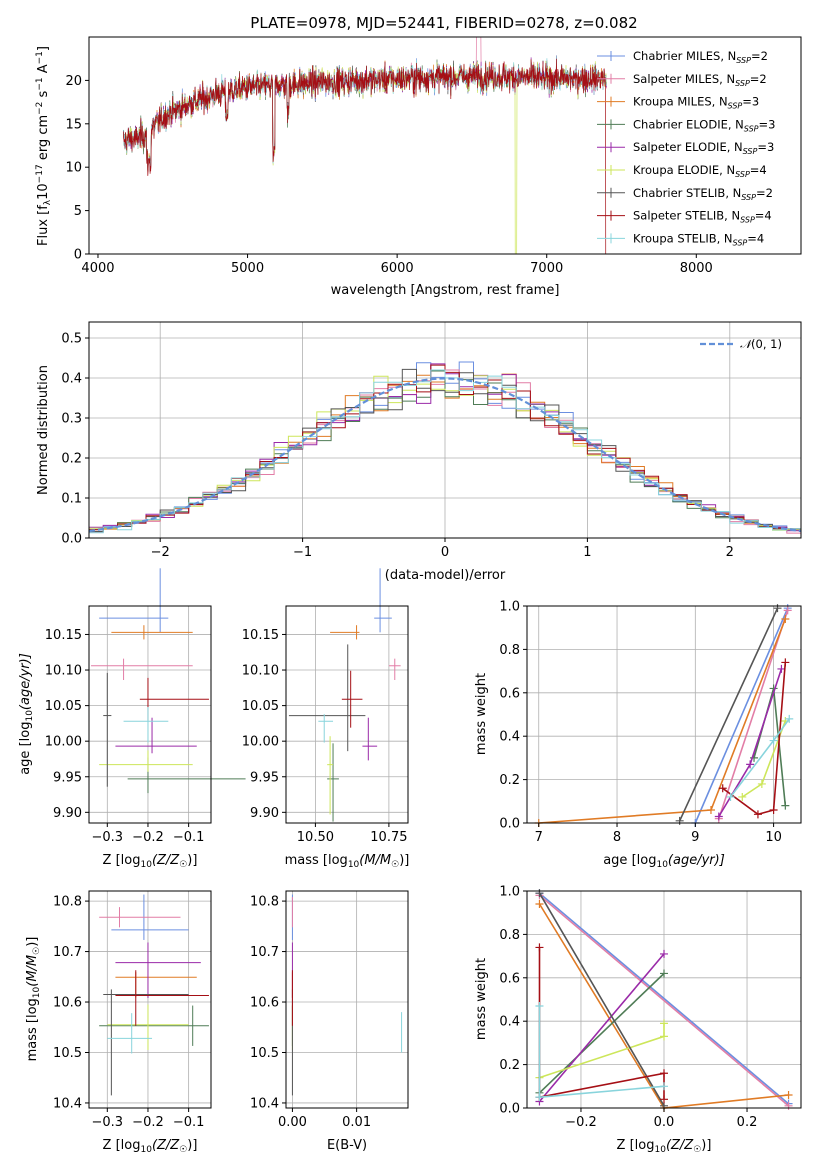  Describe the element at coordinates (703, 148) in the screenshot. I see `legend-entry-label: Salpeter ELODIE, NSSP=3` at that location.